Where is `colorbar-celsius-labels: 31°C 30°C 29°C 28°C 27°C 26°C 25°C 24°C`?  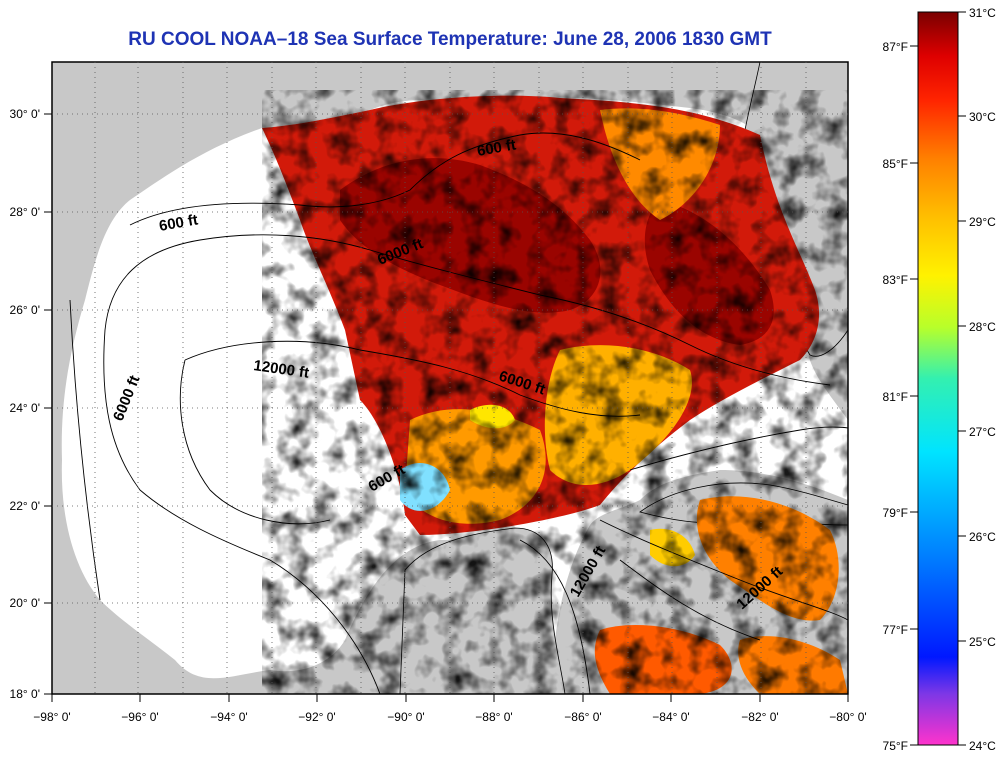 colorbar-celsius-labels: 31°C 30°C 29°C 28°C 27°C 26°C 25°C 24°C is located at coordinates (982, 379).